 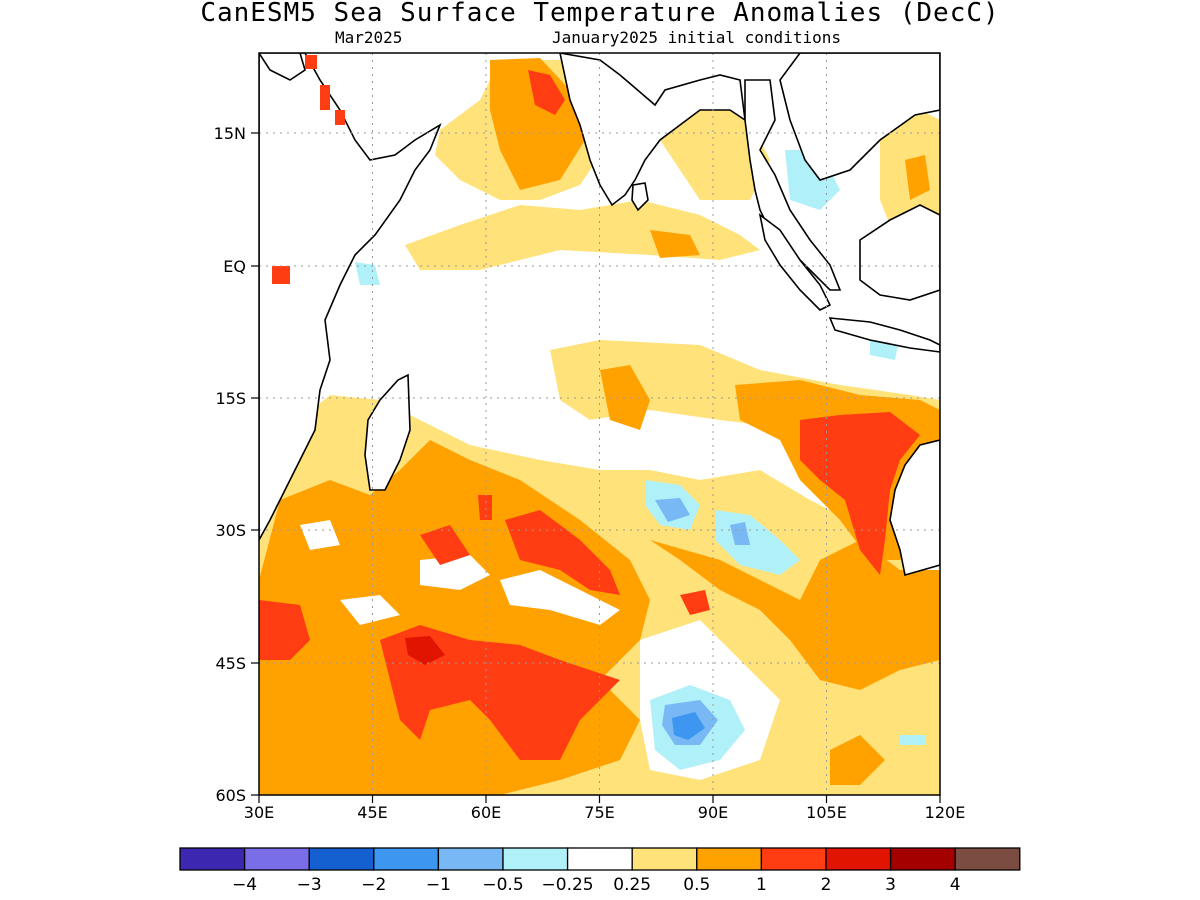 What do you see at coordinates (234, 266) in the screenshot?
I see `y-tick-label: EQ` at bounding box center [234, 266].